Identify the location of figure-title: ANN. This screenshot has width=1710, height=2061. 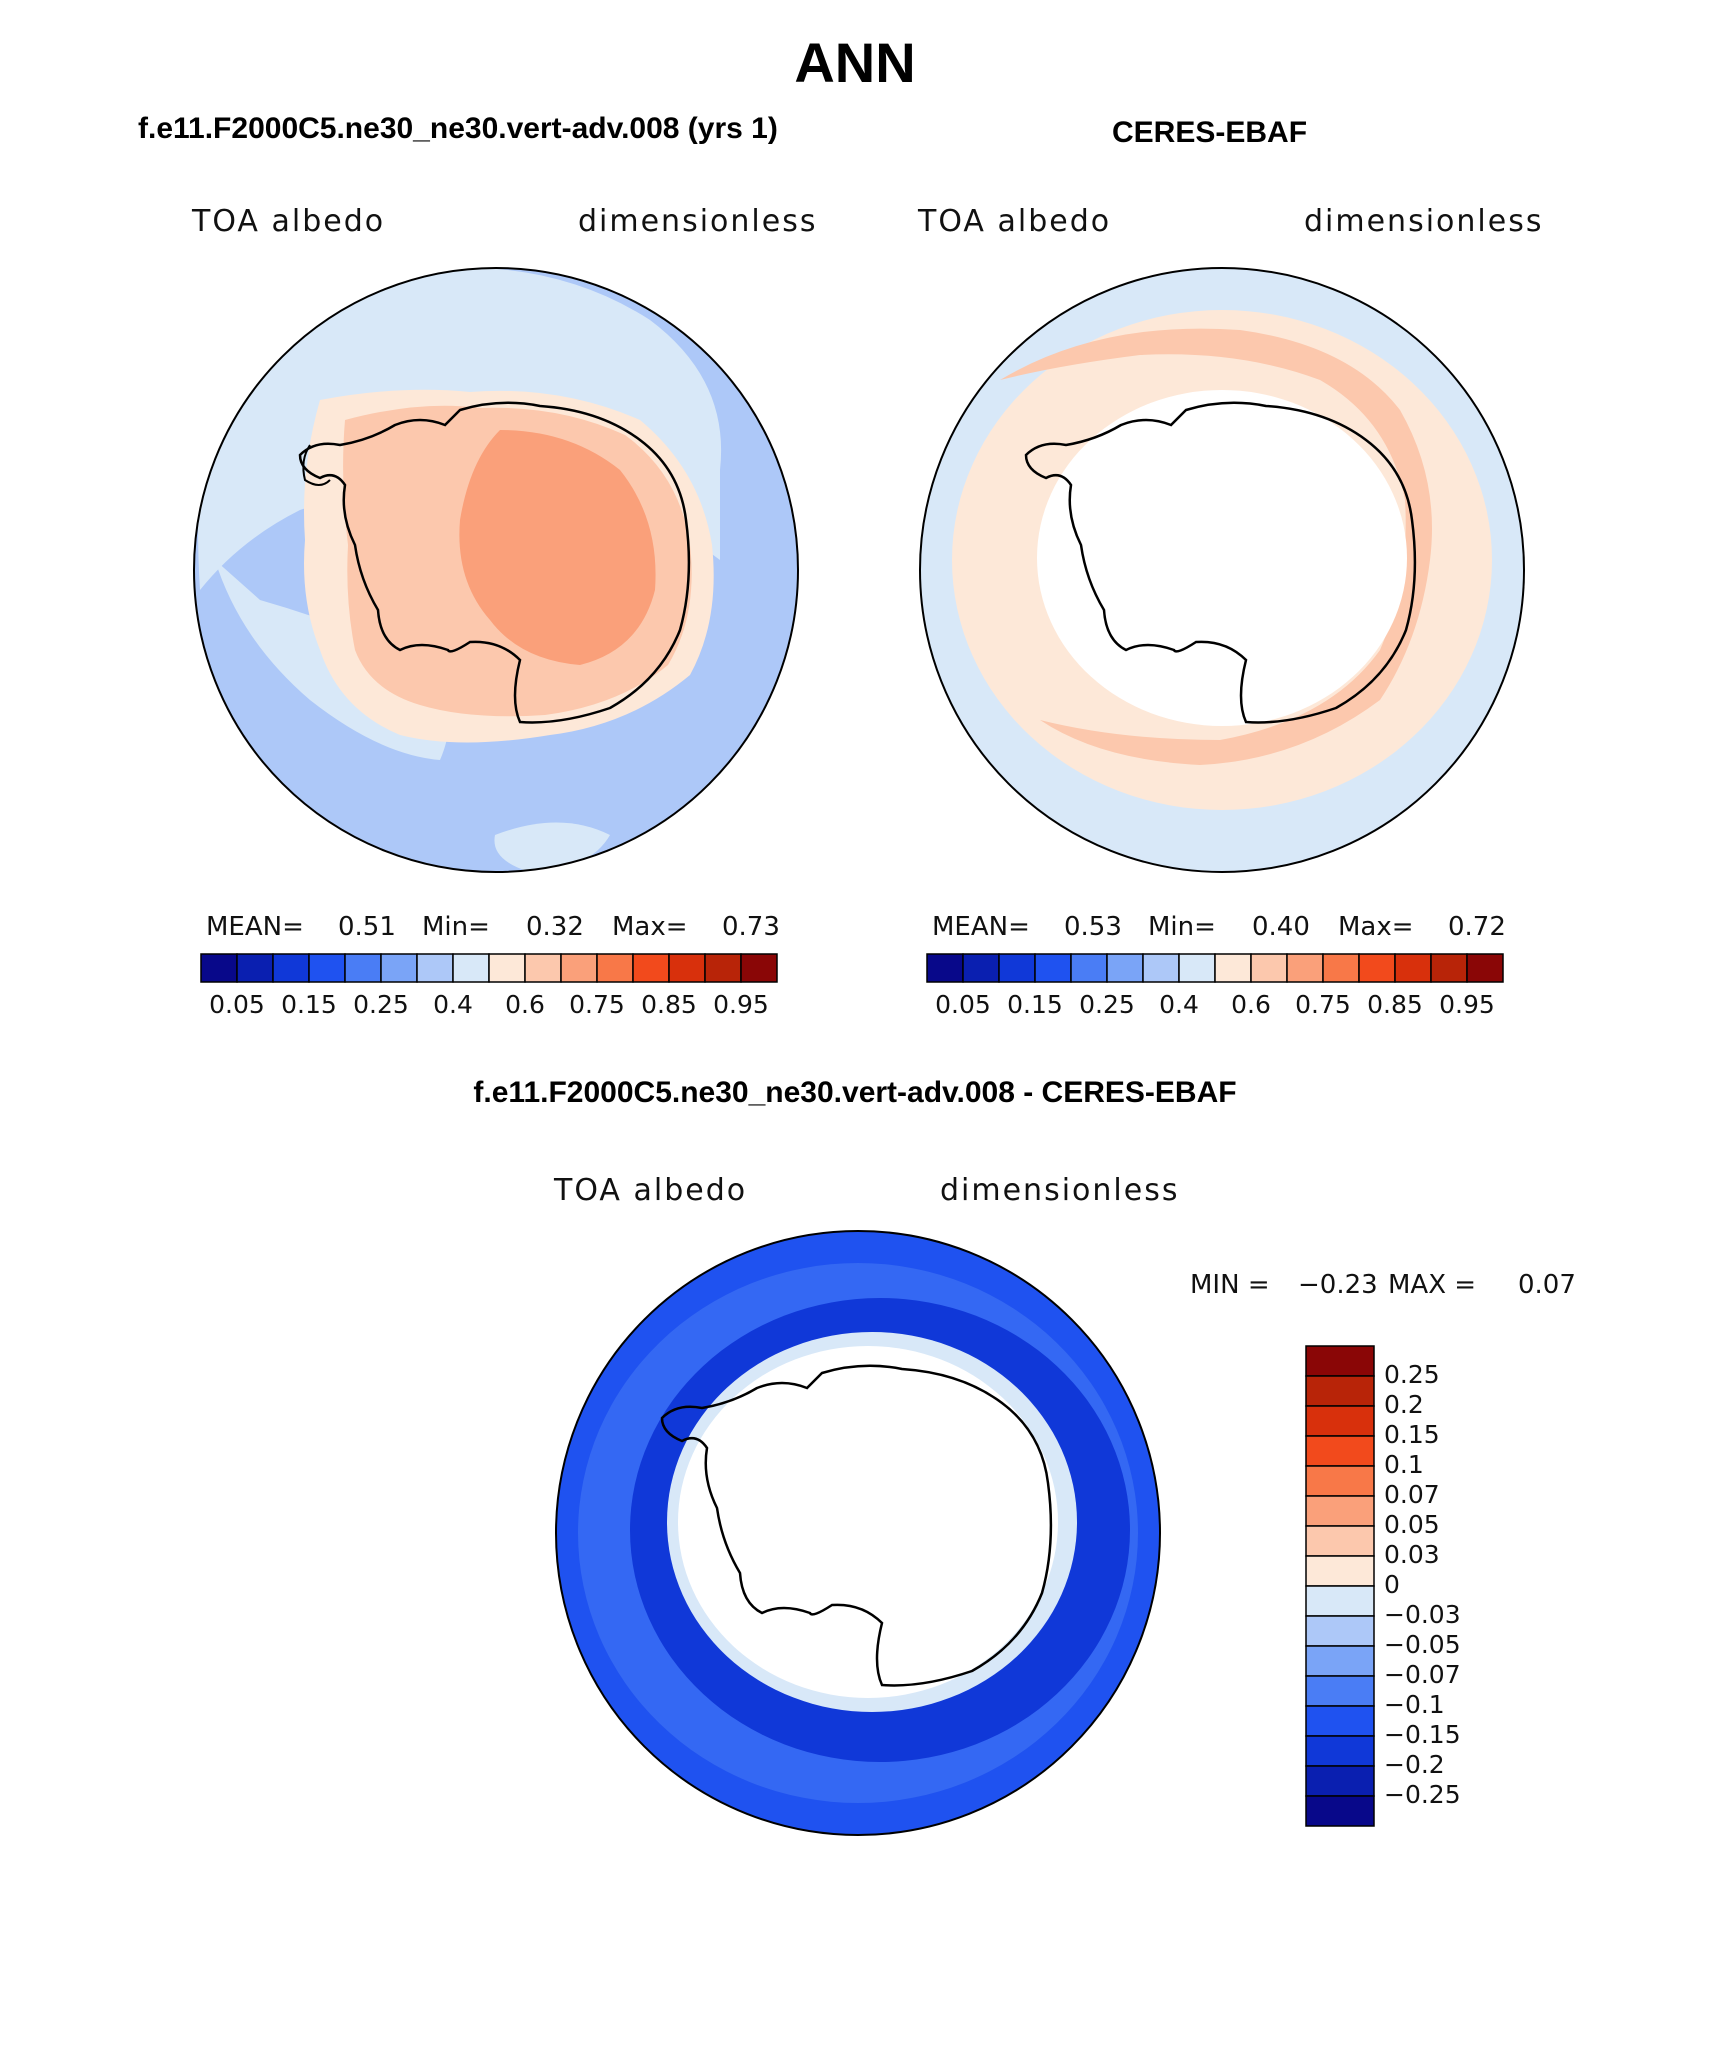
(855, 62).